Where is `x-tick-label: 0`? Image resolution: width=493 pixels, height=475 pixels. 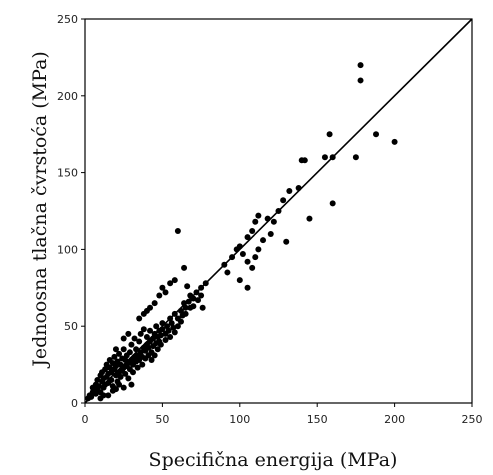 x-tick-label: 0 is located at coordinates (85, 419).